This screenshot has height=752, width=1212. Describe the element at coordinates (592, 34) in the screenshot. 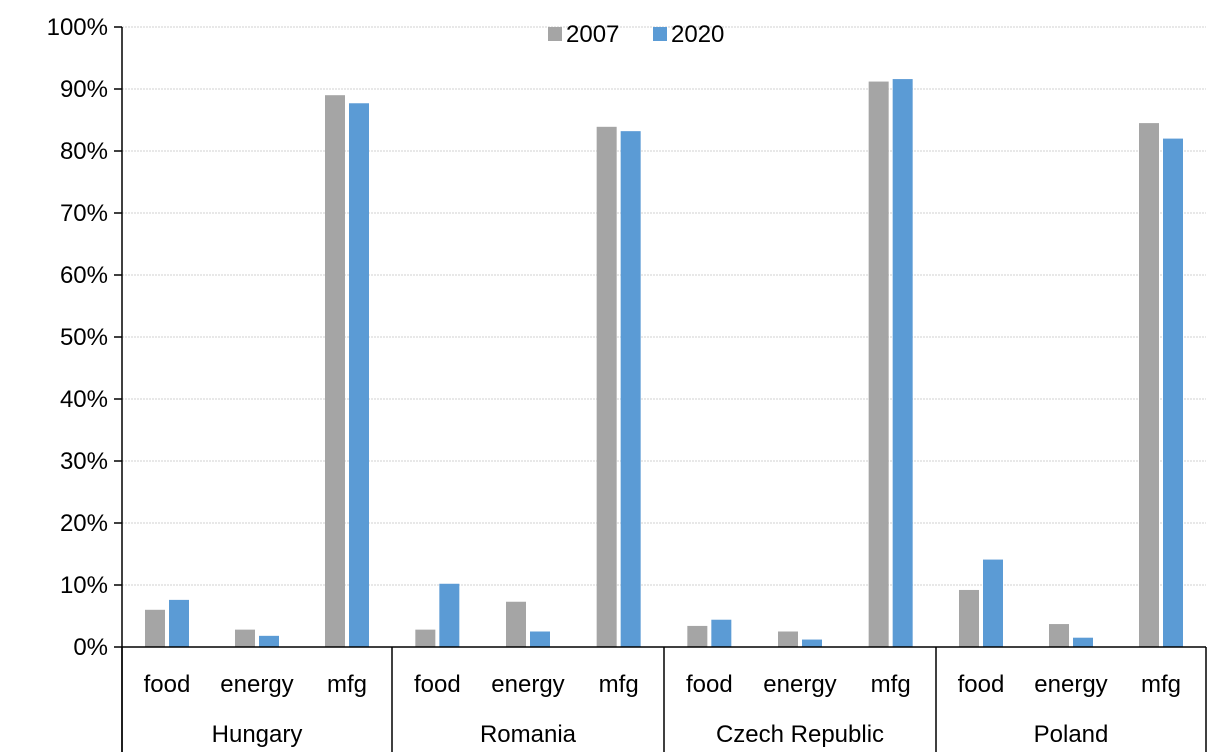

I see `legend-label: 2007` at that location.